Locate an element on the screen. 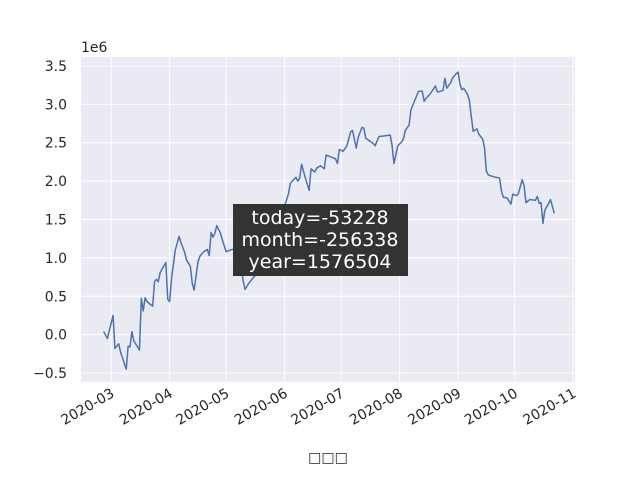 This screenshot has height=480, width=640. y-tick-label: 2.5 is located at coordinates (56, 144).